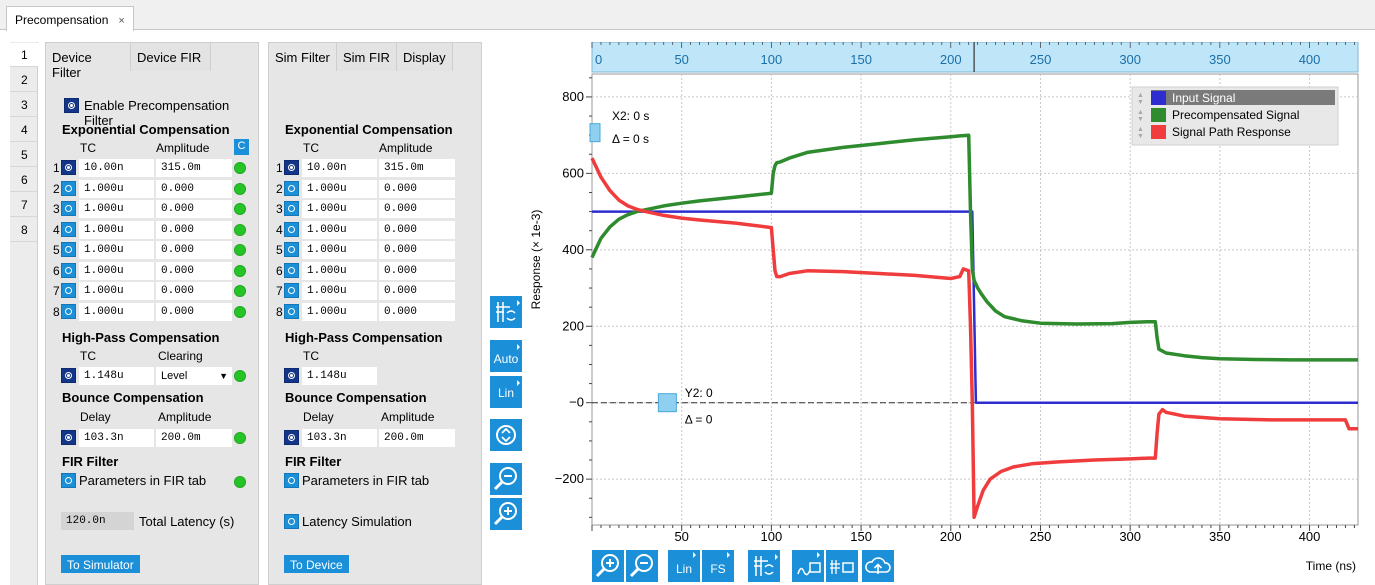  I want to click on clear-button: C, so click(241, 147).